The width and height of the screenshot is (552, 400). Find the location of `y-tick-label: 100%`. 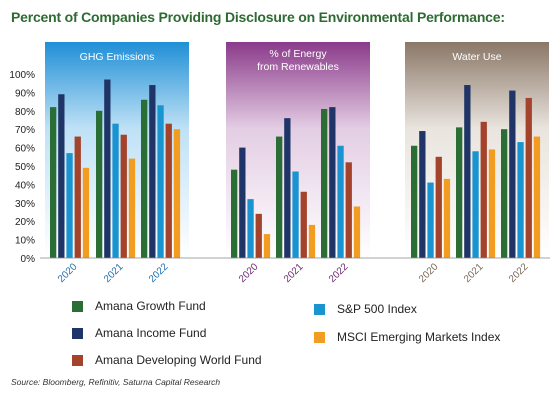

y-tick-label: 100% is located at coordinates (22, 75).